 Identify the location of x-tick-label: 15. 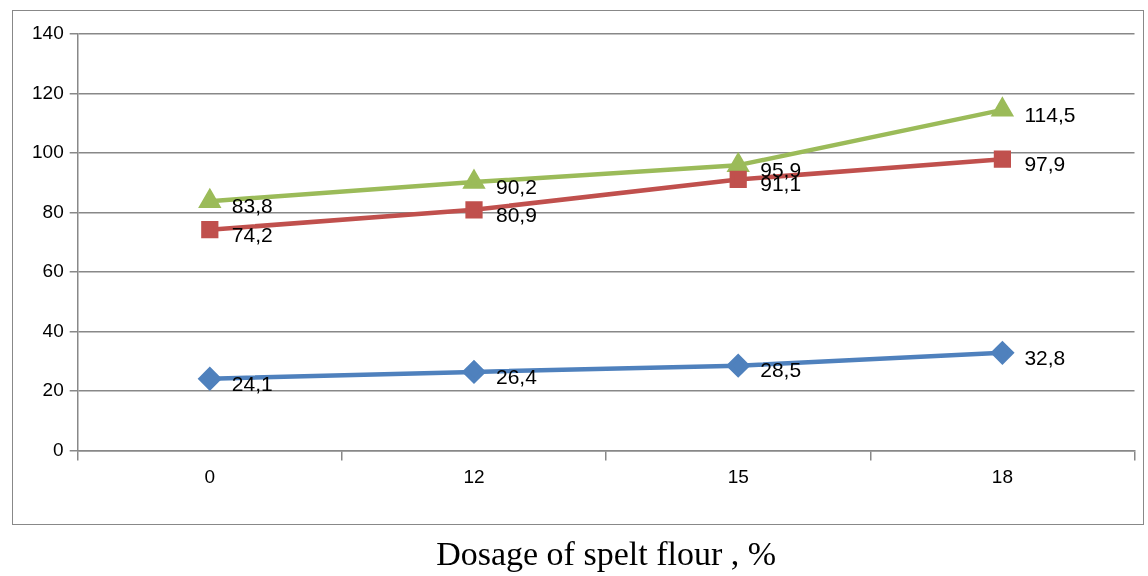
(738, 477).